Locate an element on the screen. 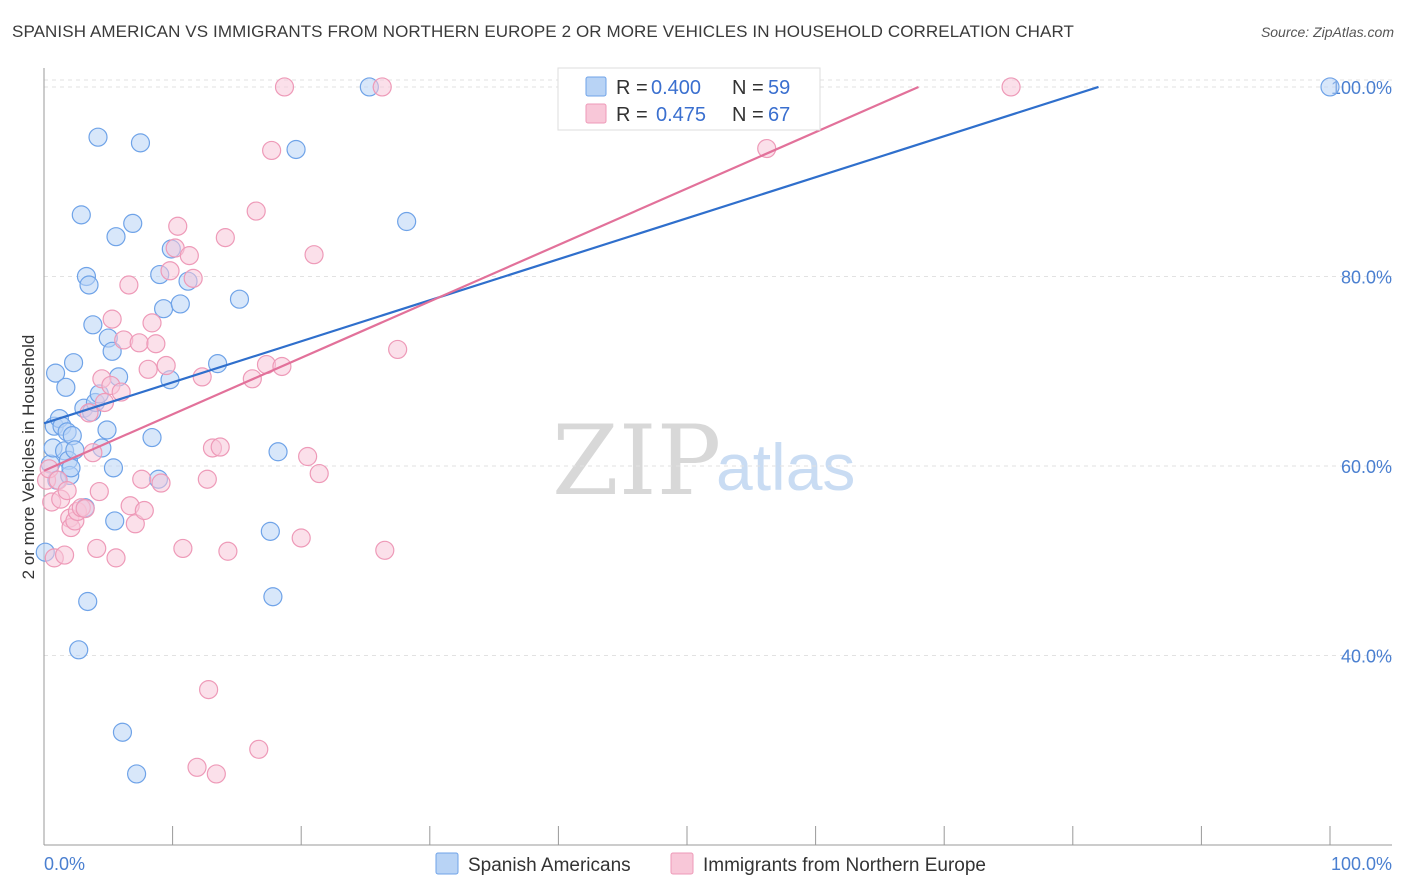 The height and width of the screenshot is (892, 1406). legend-swatch-spanish is located at coordinates (596, 86).